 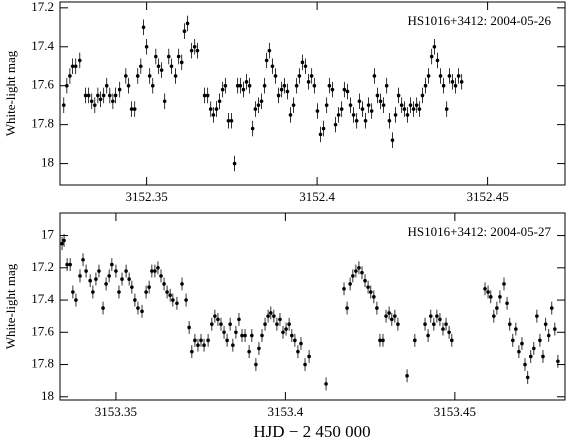 I want to click on x-tick-label: 3153.35, so click(x=116, y=411).